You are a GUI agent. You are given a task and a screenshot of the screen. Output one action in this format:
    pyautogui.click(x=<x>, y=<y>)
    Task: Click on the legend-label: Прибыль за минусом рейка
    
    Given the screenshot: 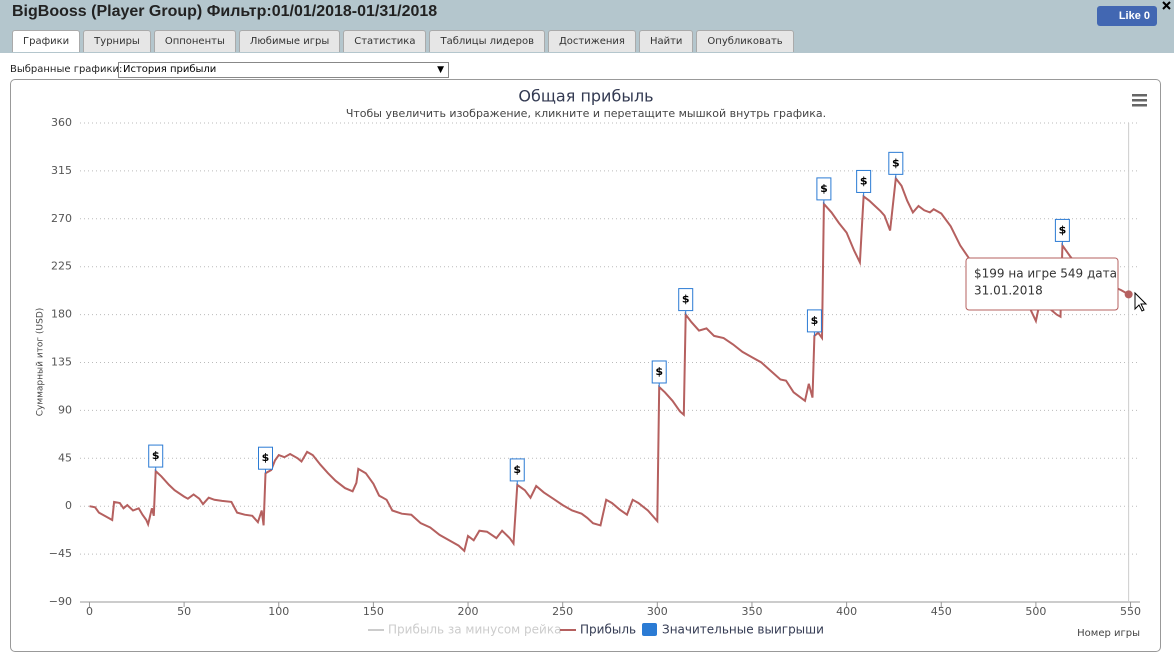 What is the action you would take?
    pyautogui.click(x=474, y=630)
    